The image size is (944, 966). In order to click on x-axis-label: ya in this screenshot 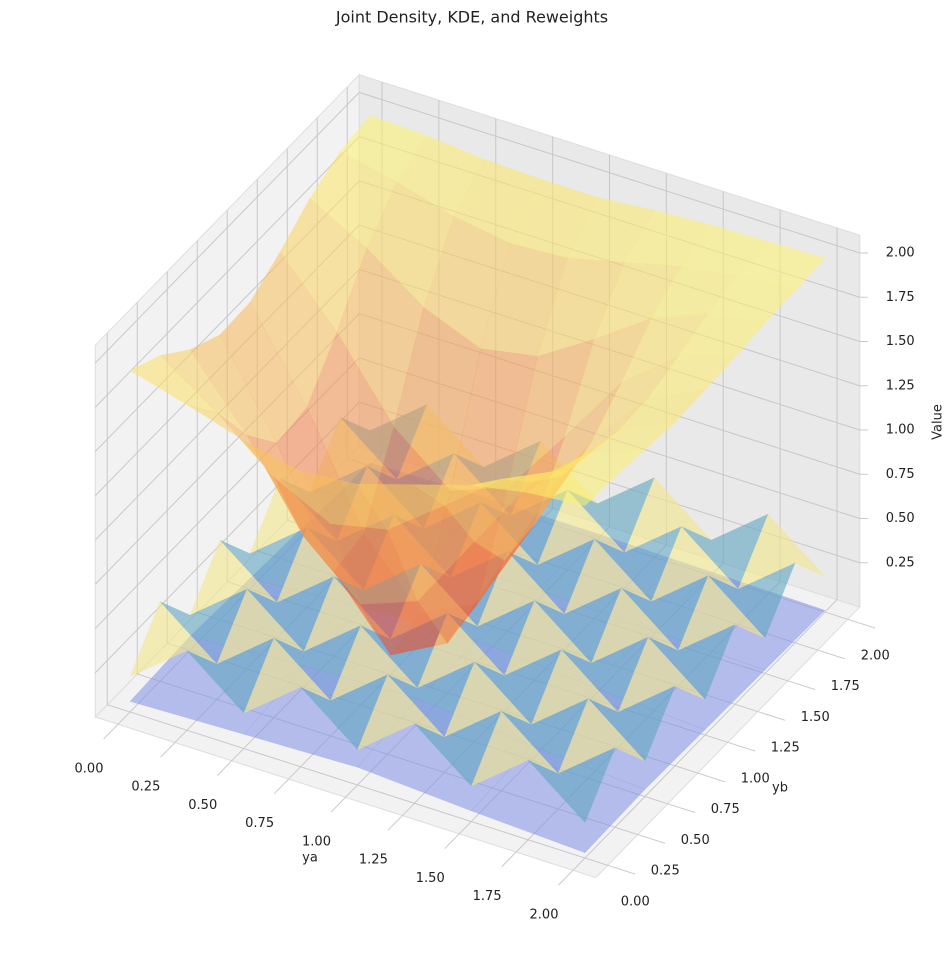, I will do `click(310, 858)`.